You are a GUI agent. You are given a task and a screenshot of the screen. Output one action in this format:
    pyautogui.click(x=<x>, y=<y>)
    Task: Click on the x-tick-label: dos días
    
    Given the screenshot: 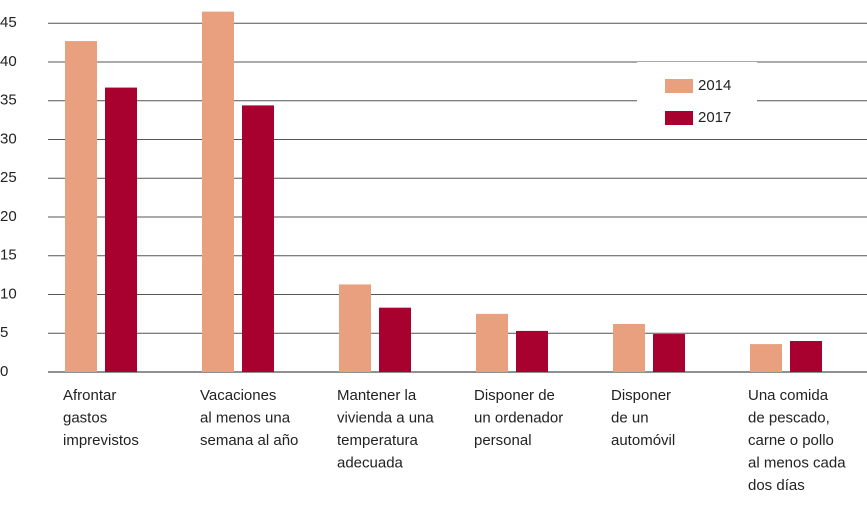 What is the action you would take?
    pyautogui.click(x=776, y=485)
    